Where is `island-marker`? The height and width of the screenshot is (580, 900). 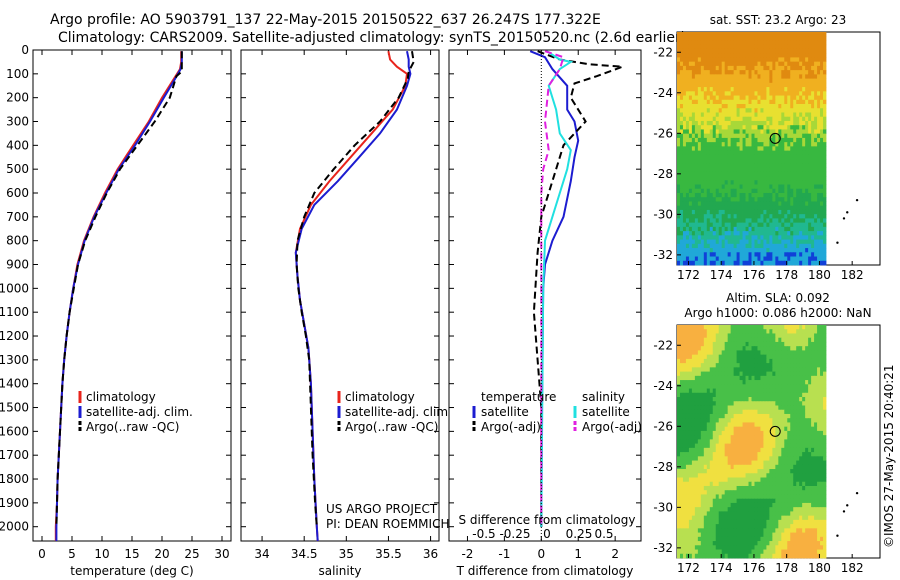 island-marker is located at coordinates (844, 218).